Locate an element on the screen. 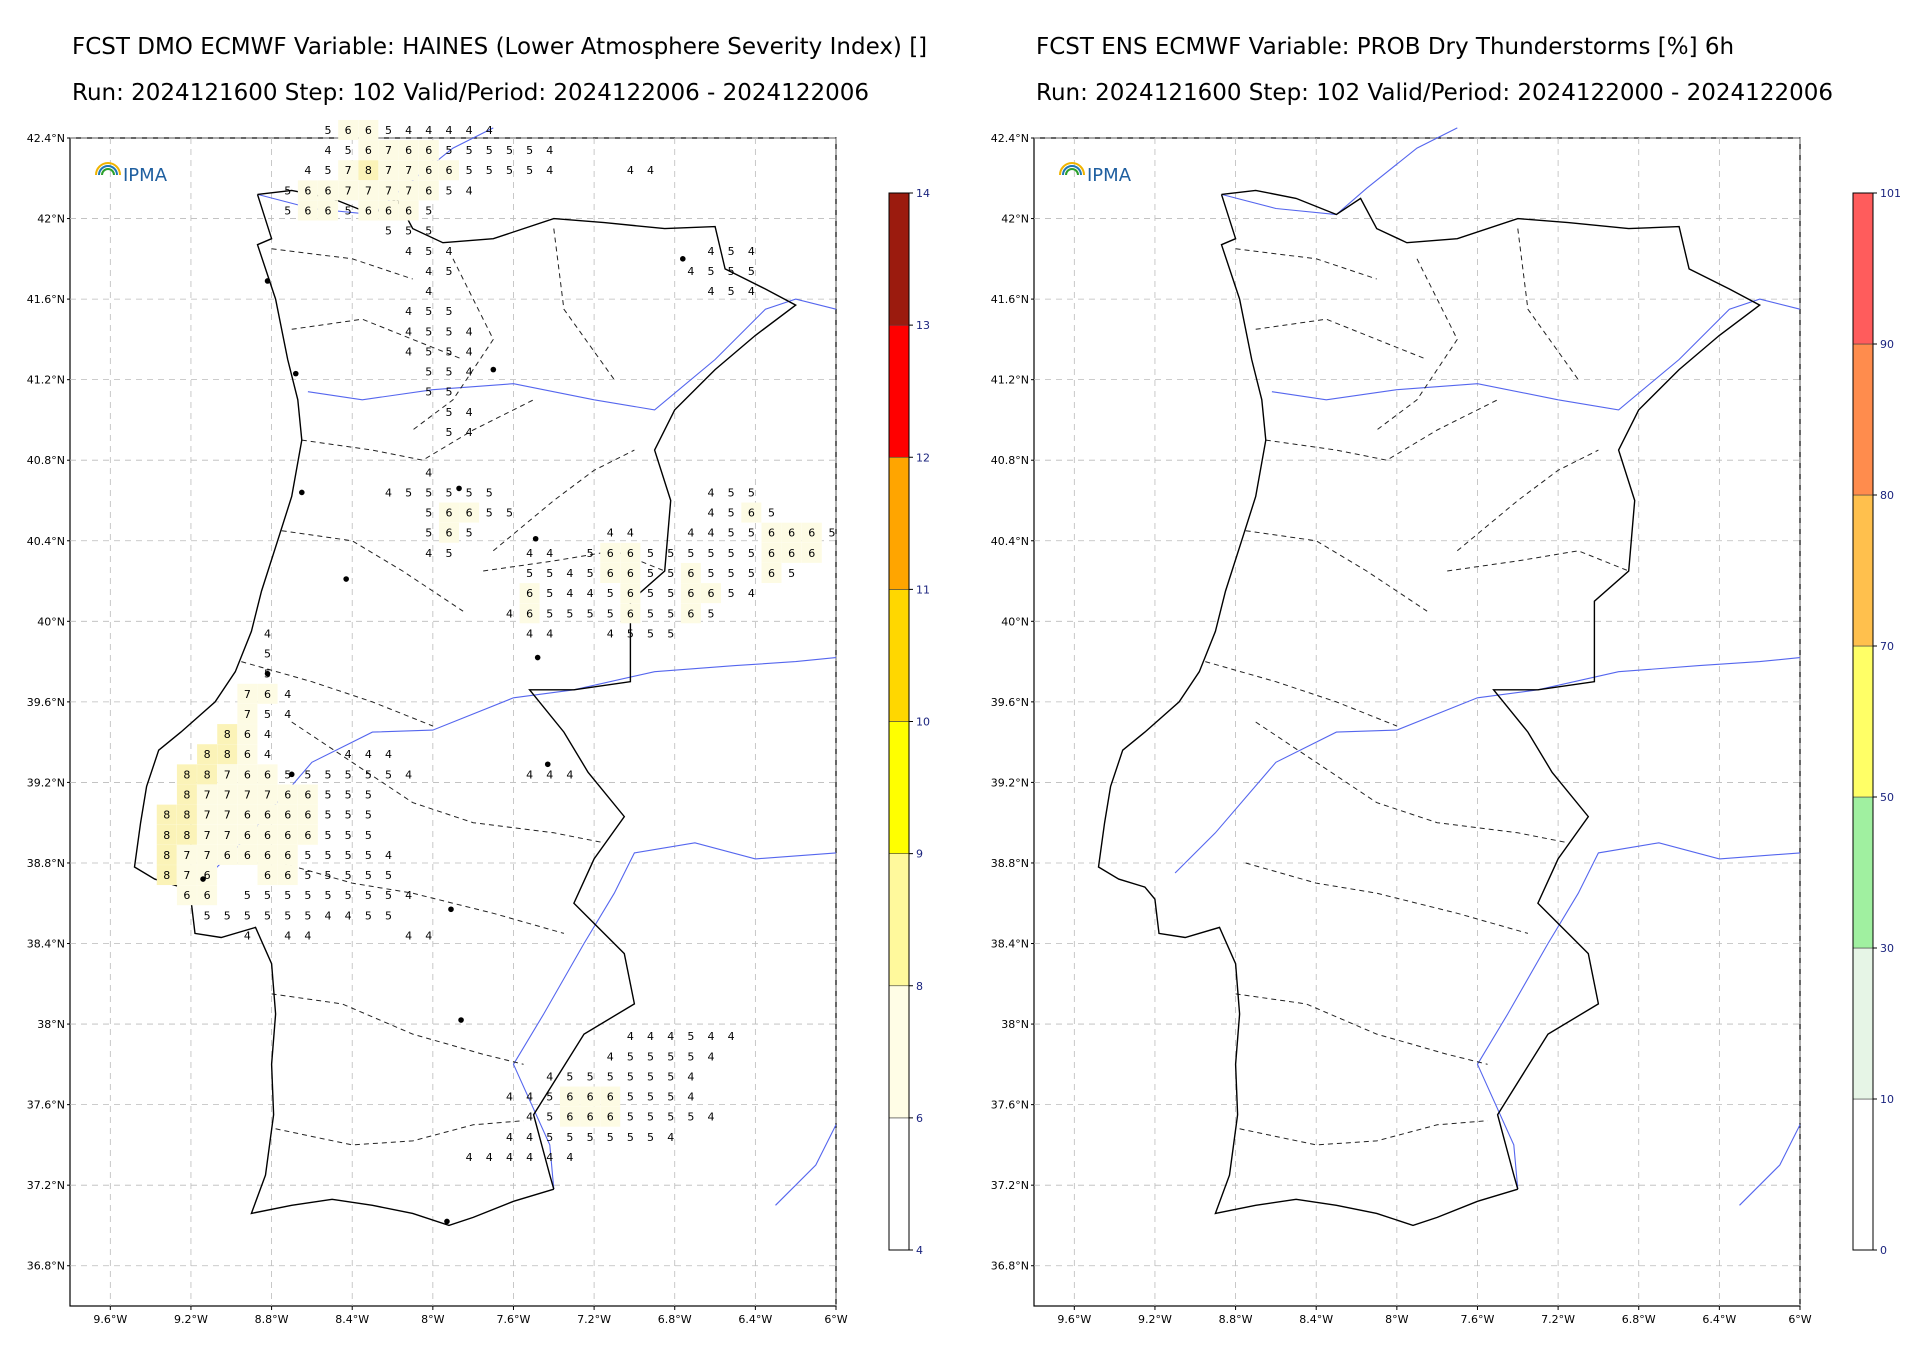  ipma-logo: IPMA is located at coordinates (1095, 174).